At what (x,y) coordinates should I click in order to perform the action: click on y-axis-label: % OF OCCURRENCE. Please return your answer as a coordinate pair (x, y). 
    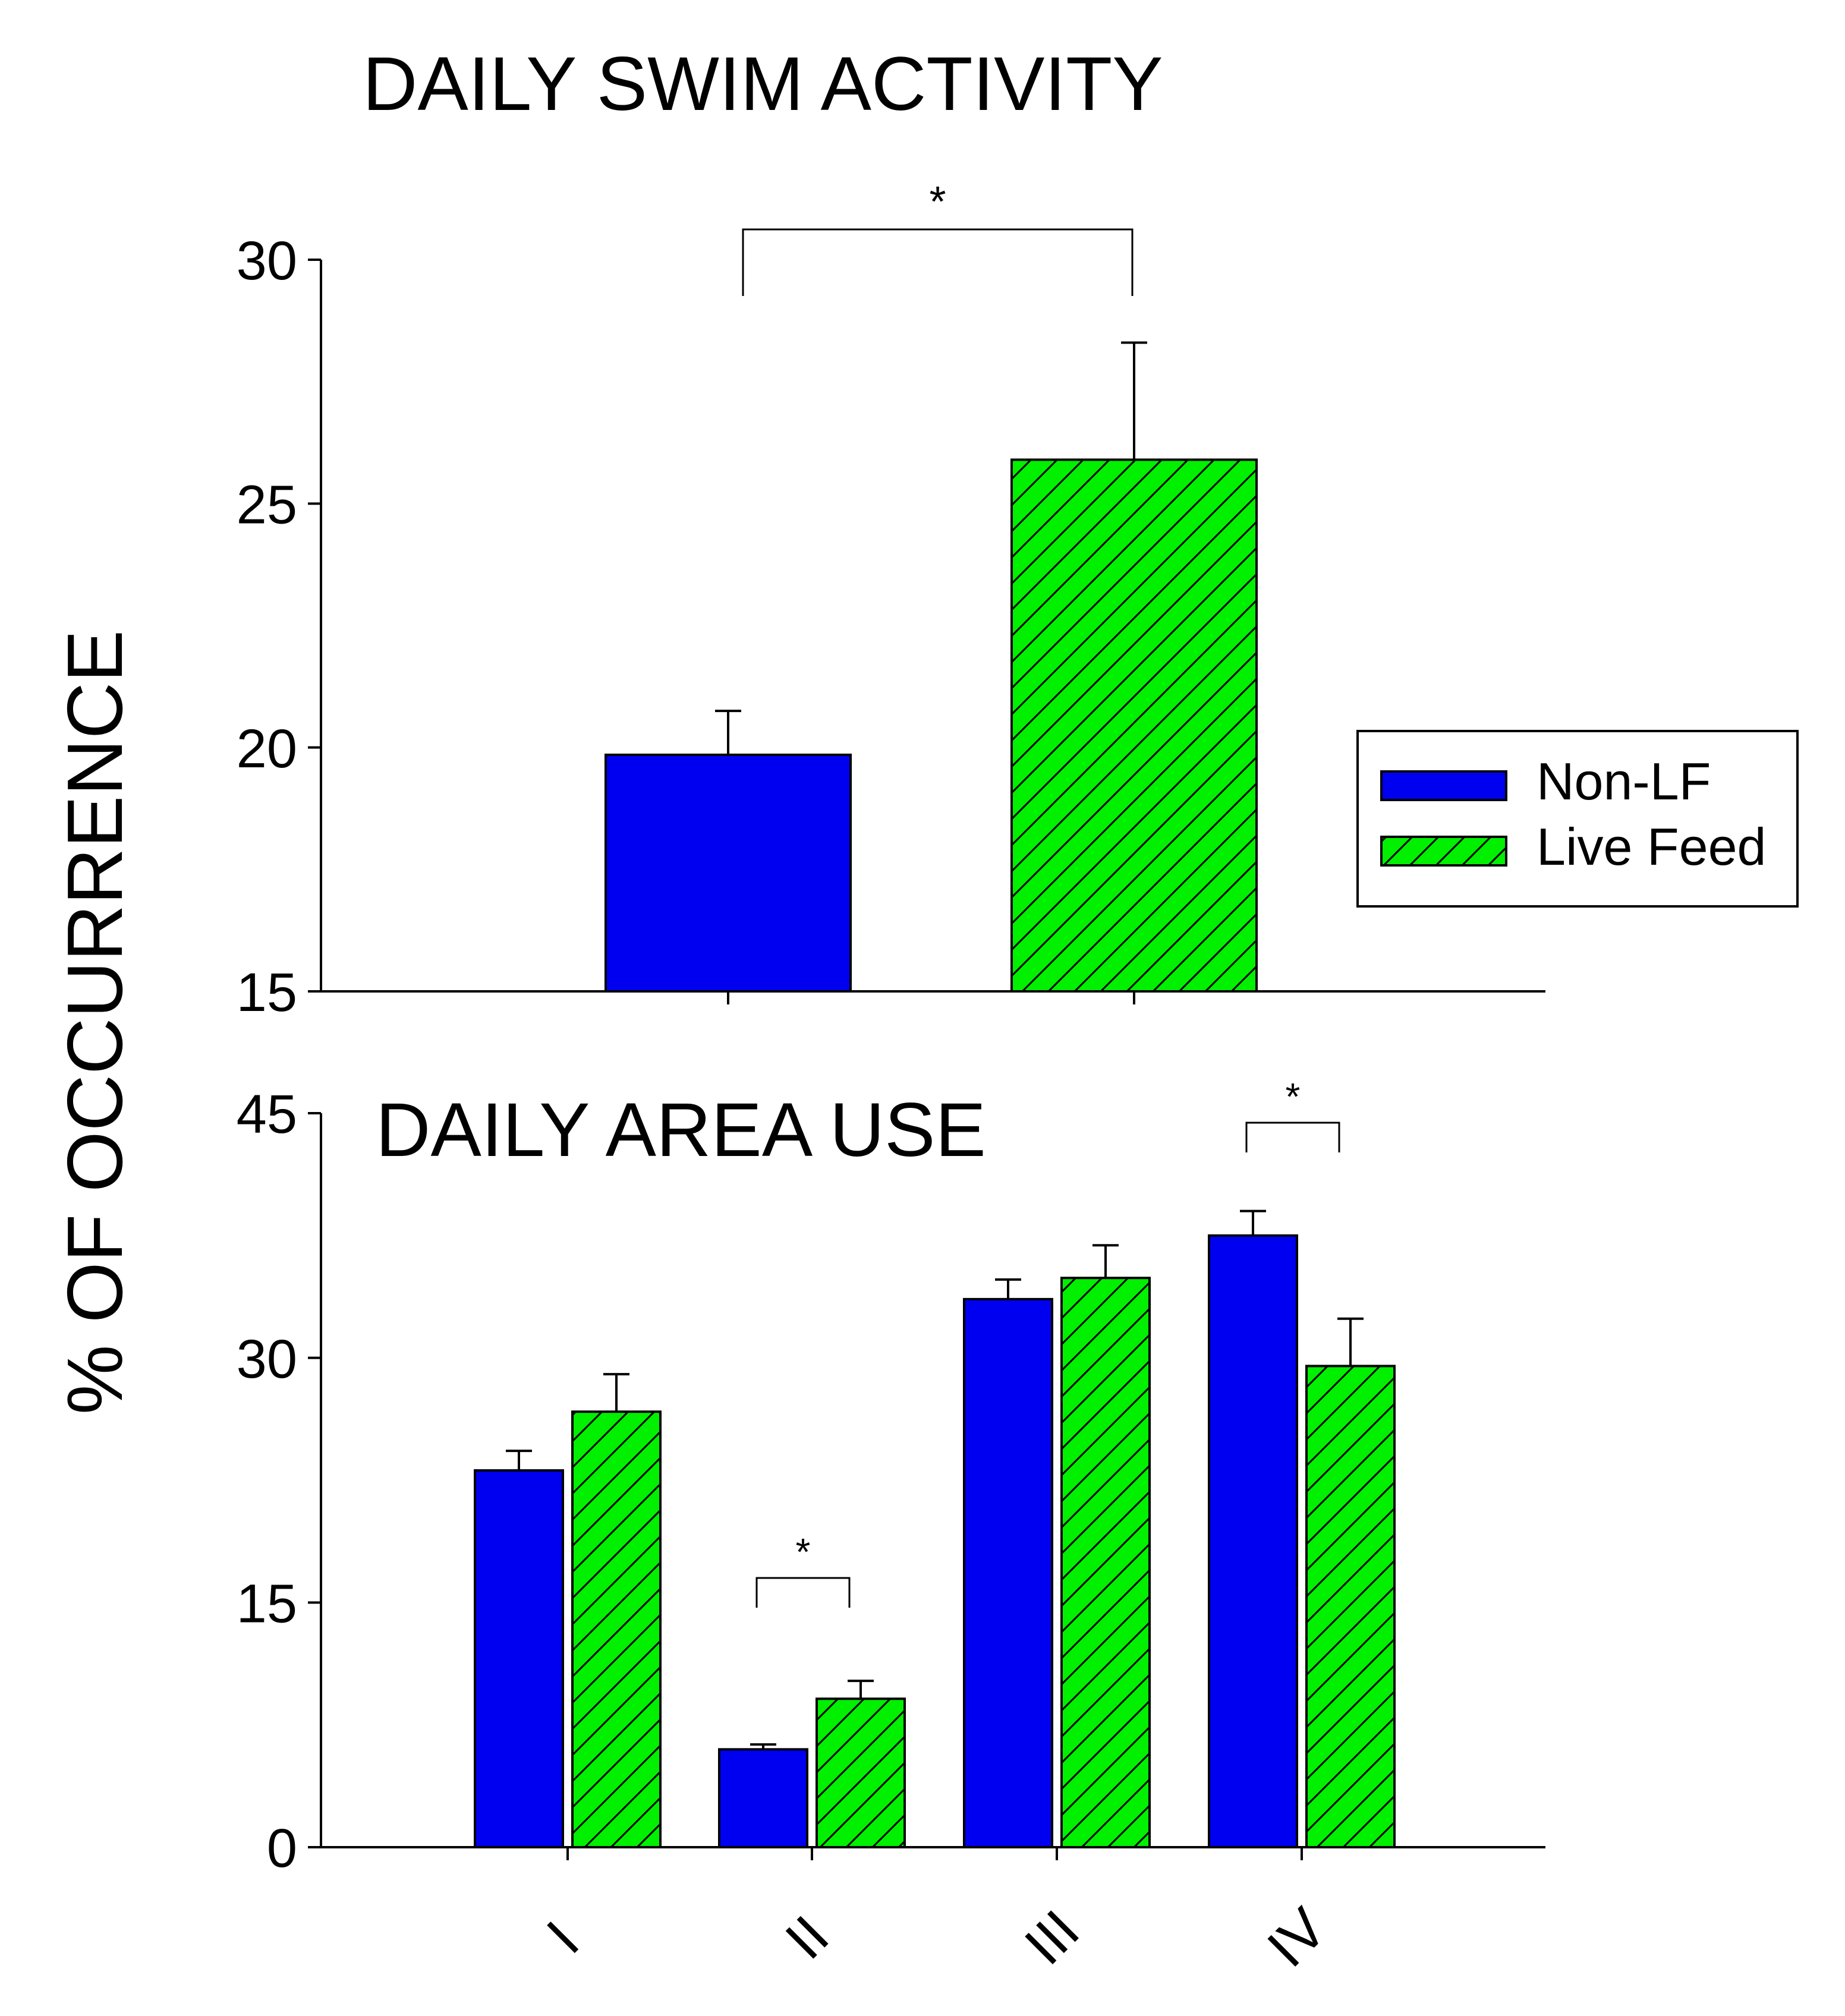
    Looking at the image, I should click on (94, 1022).